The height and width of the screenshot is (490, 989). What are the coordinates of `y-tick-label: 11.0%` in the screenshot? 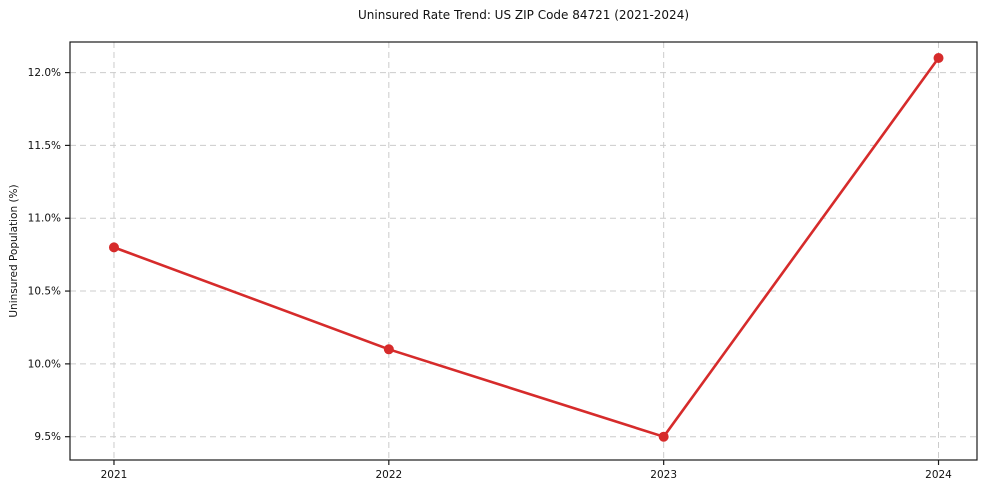 It's located at (44, 219).